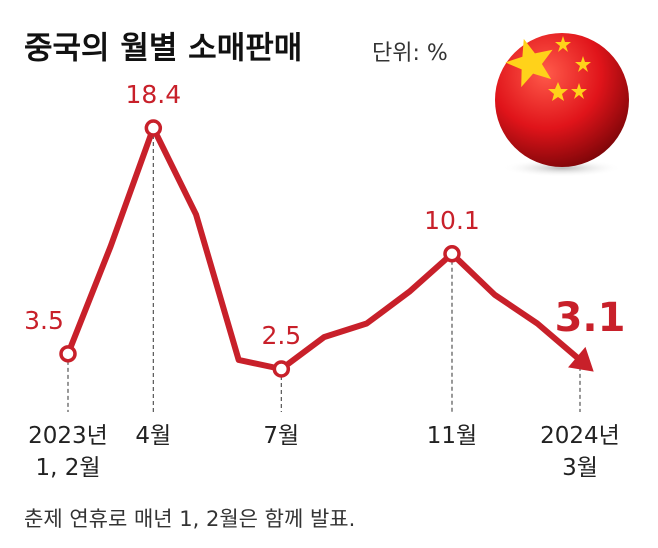  I want to click on value-label: 3.5, so click(44, 320).